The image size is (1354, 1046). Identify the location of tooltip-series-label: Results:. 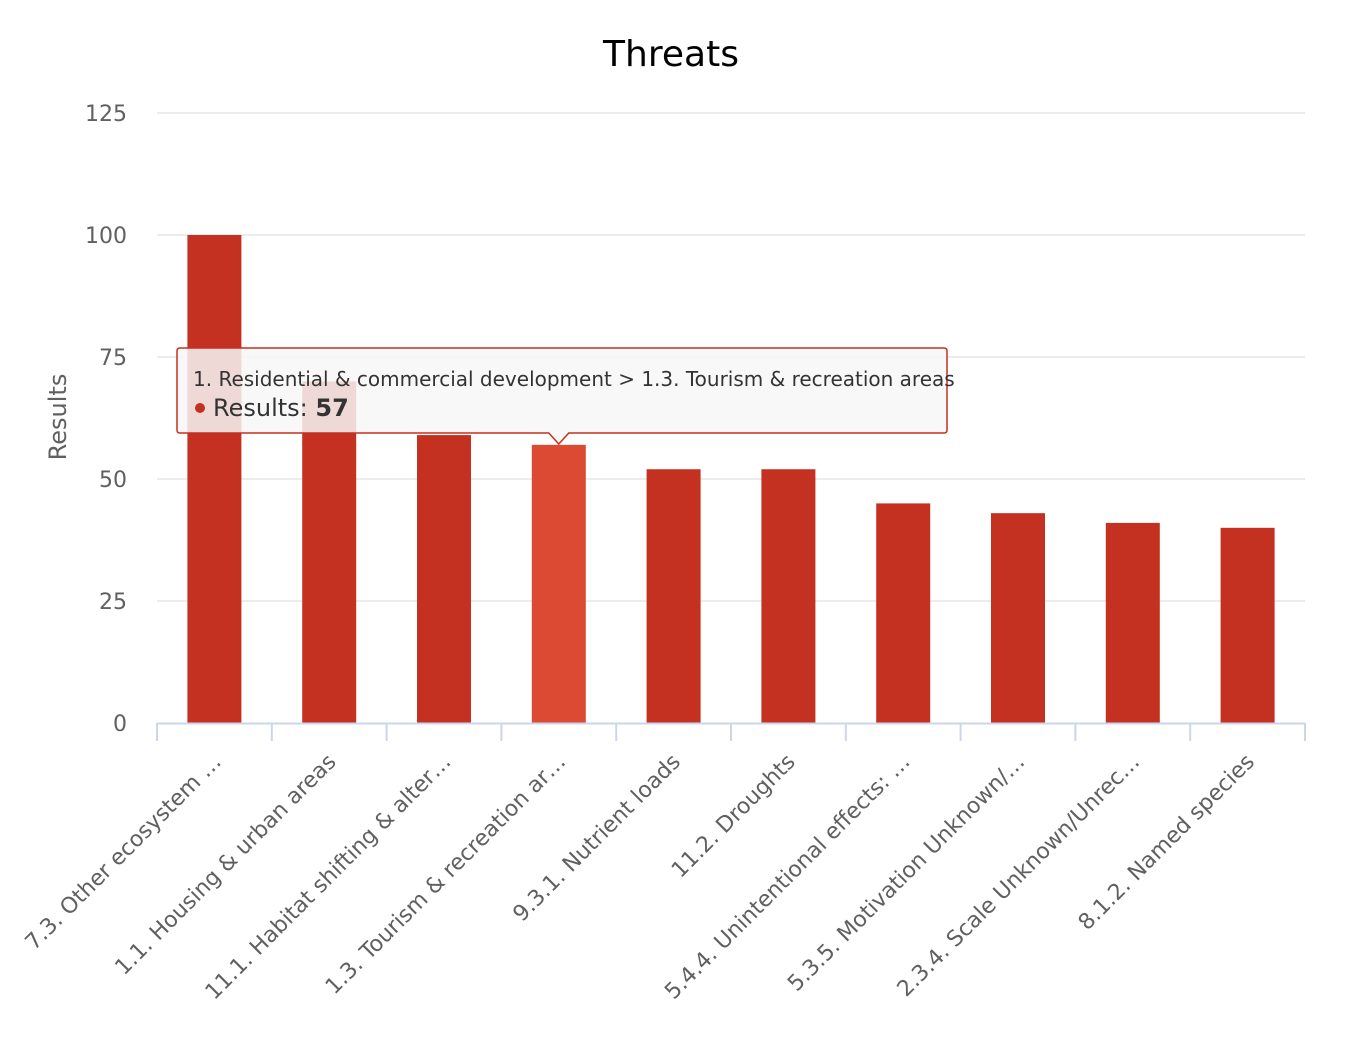
(264, 408).